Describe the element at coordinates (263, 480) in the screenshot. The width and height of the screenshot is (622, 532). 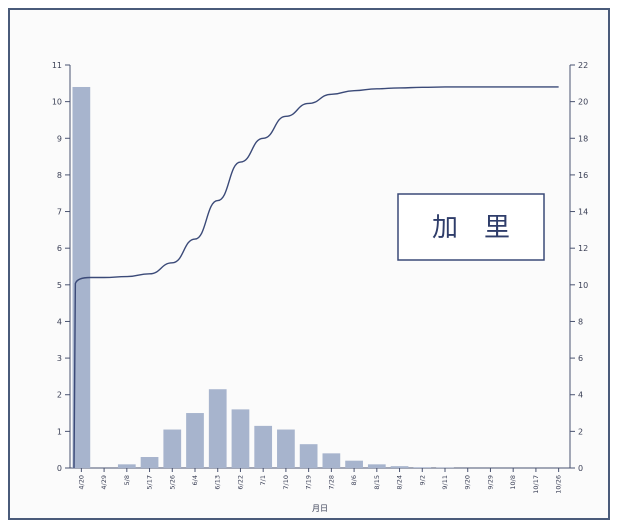
I see `x-tick-label: 7/1` at that location.